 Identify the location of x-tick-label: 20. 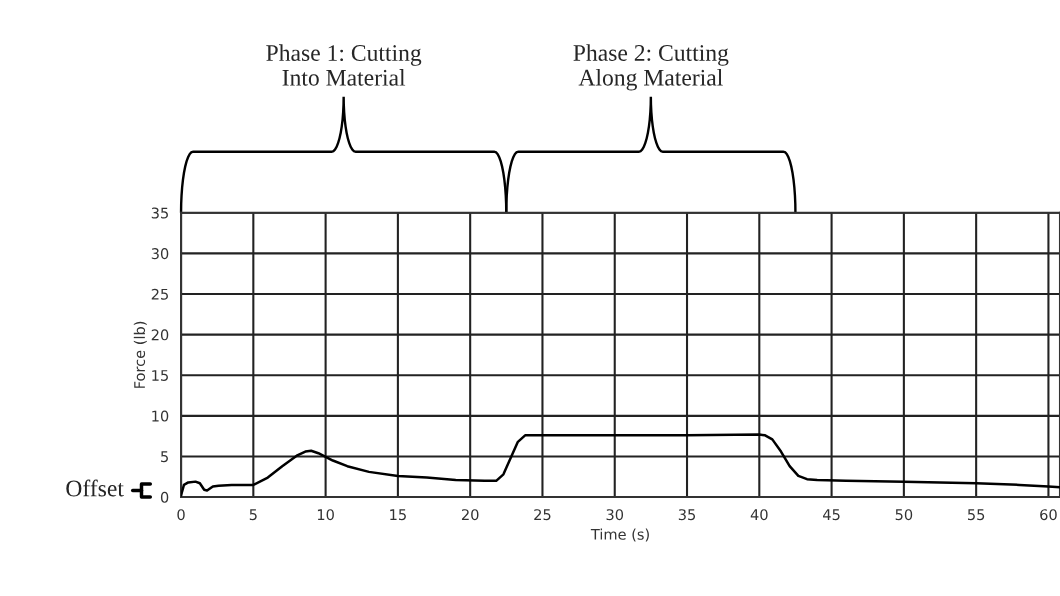
(470, 515).